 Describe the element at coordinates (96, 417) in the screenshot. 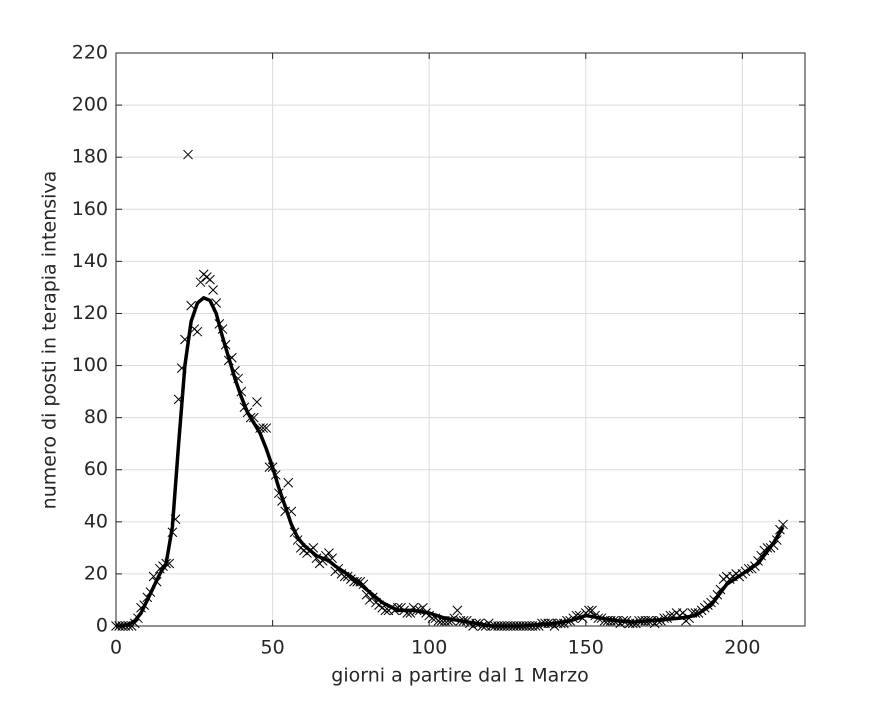

I see `y-tick-label: 80` at that location.